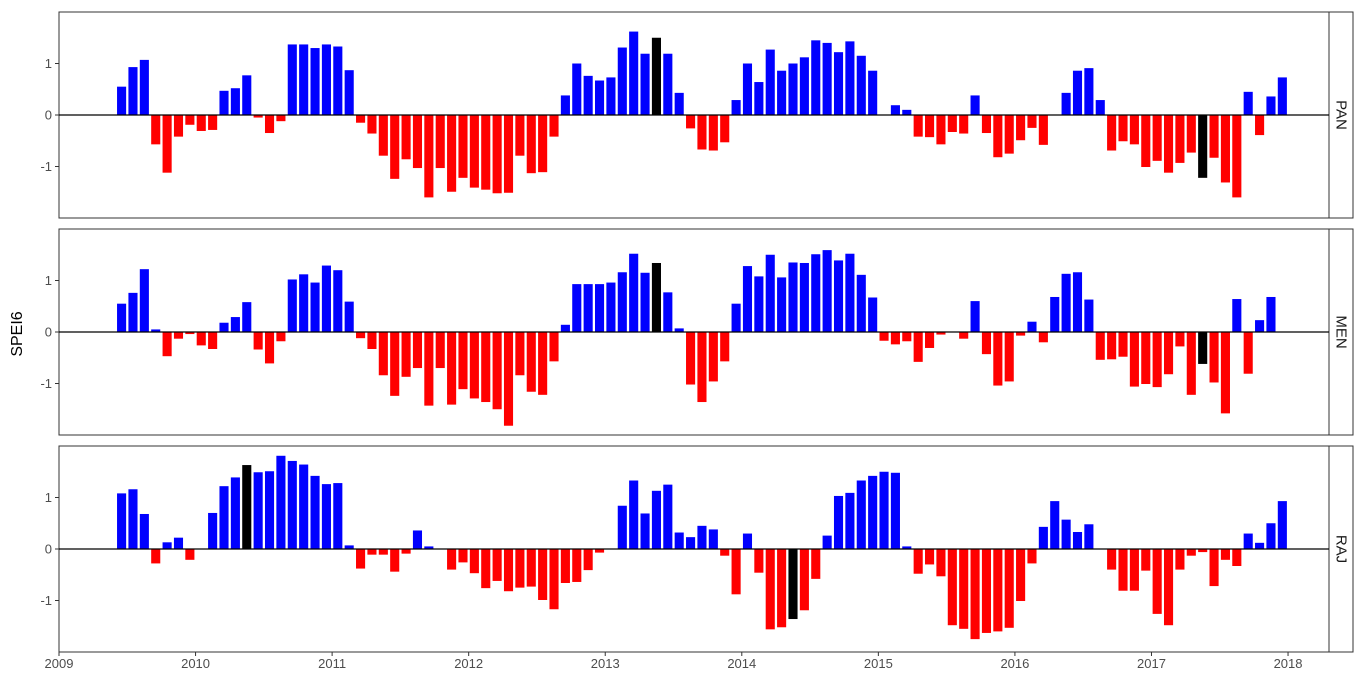 The width and height of the screenshot is (1367, 685). I want to click on x-tick-label: 2011, so click(332, 663).